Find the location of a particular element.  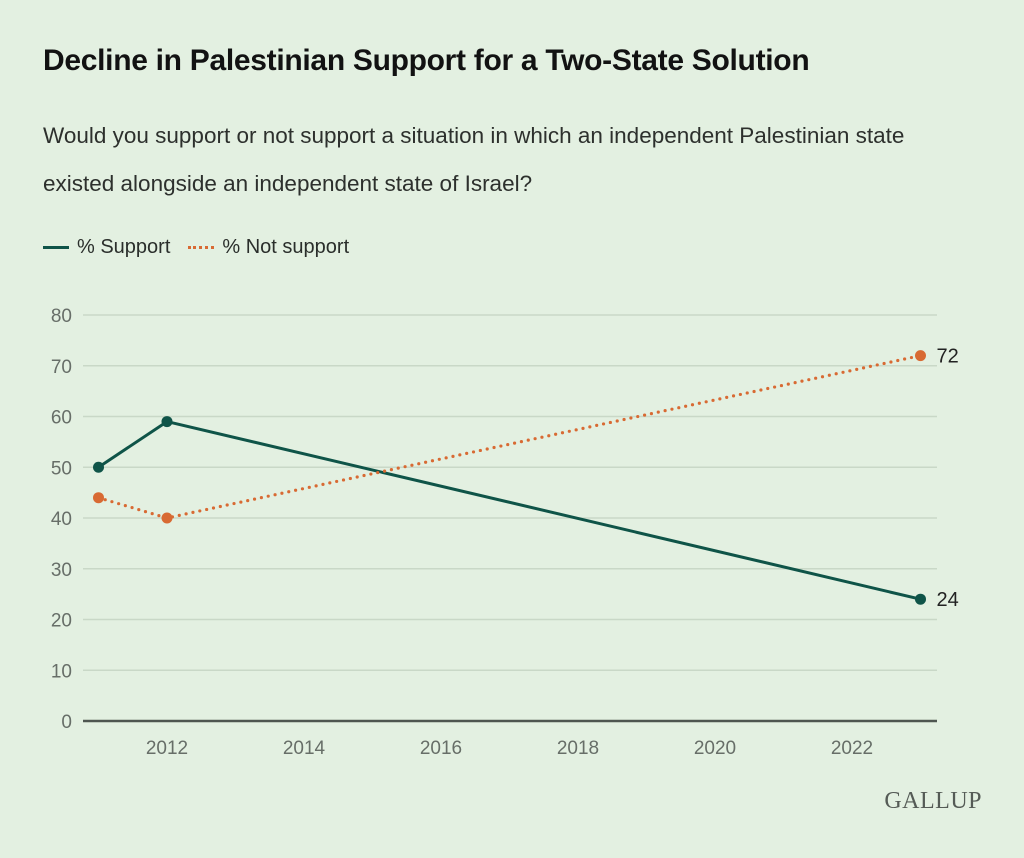

legend-label-not-support: % Not support is located at coordinates (286, 247).